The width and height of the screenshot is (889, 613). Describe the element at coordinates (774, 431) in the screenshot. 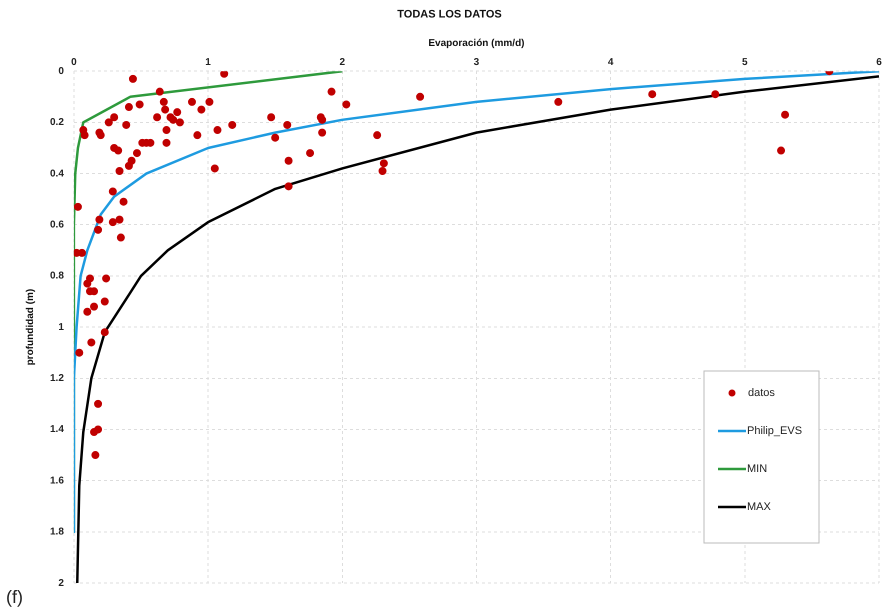

I see `legend-label: Philip_EVS` at that location.